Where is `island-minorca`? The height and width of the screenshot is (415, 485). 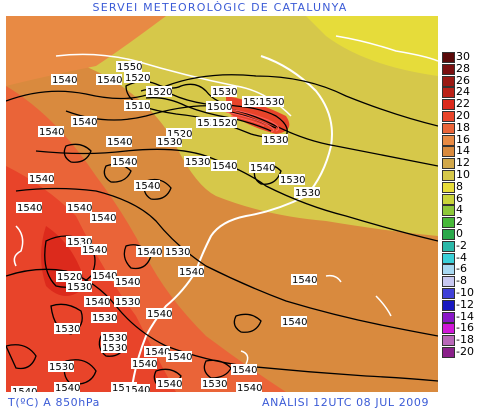
island-minorca is located at coordinates (333, 278).